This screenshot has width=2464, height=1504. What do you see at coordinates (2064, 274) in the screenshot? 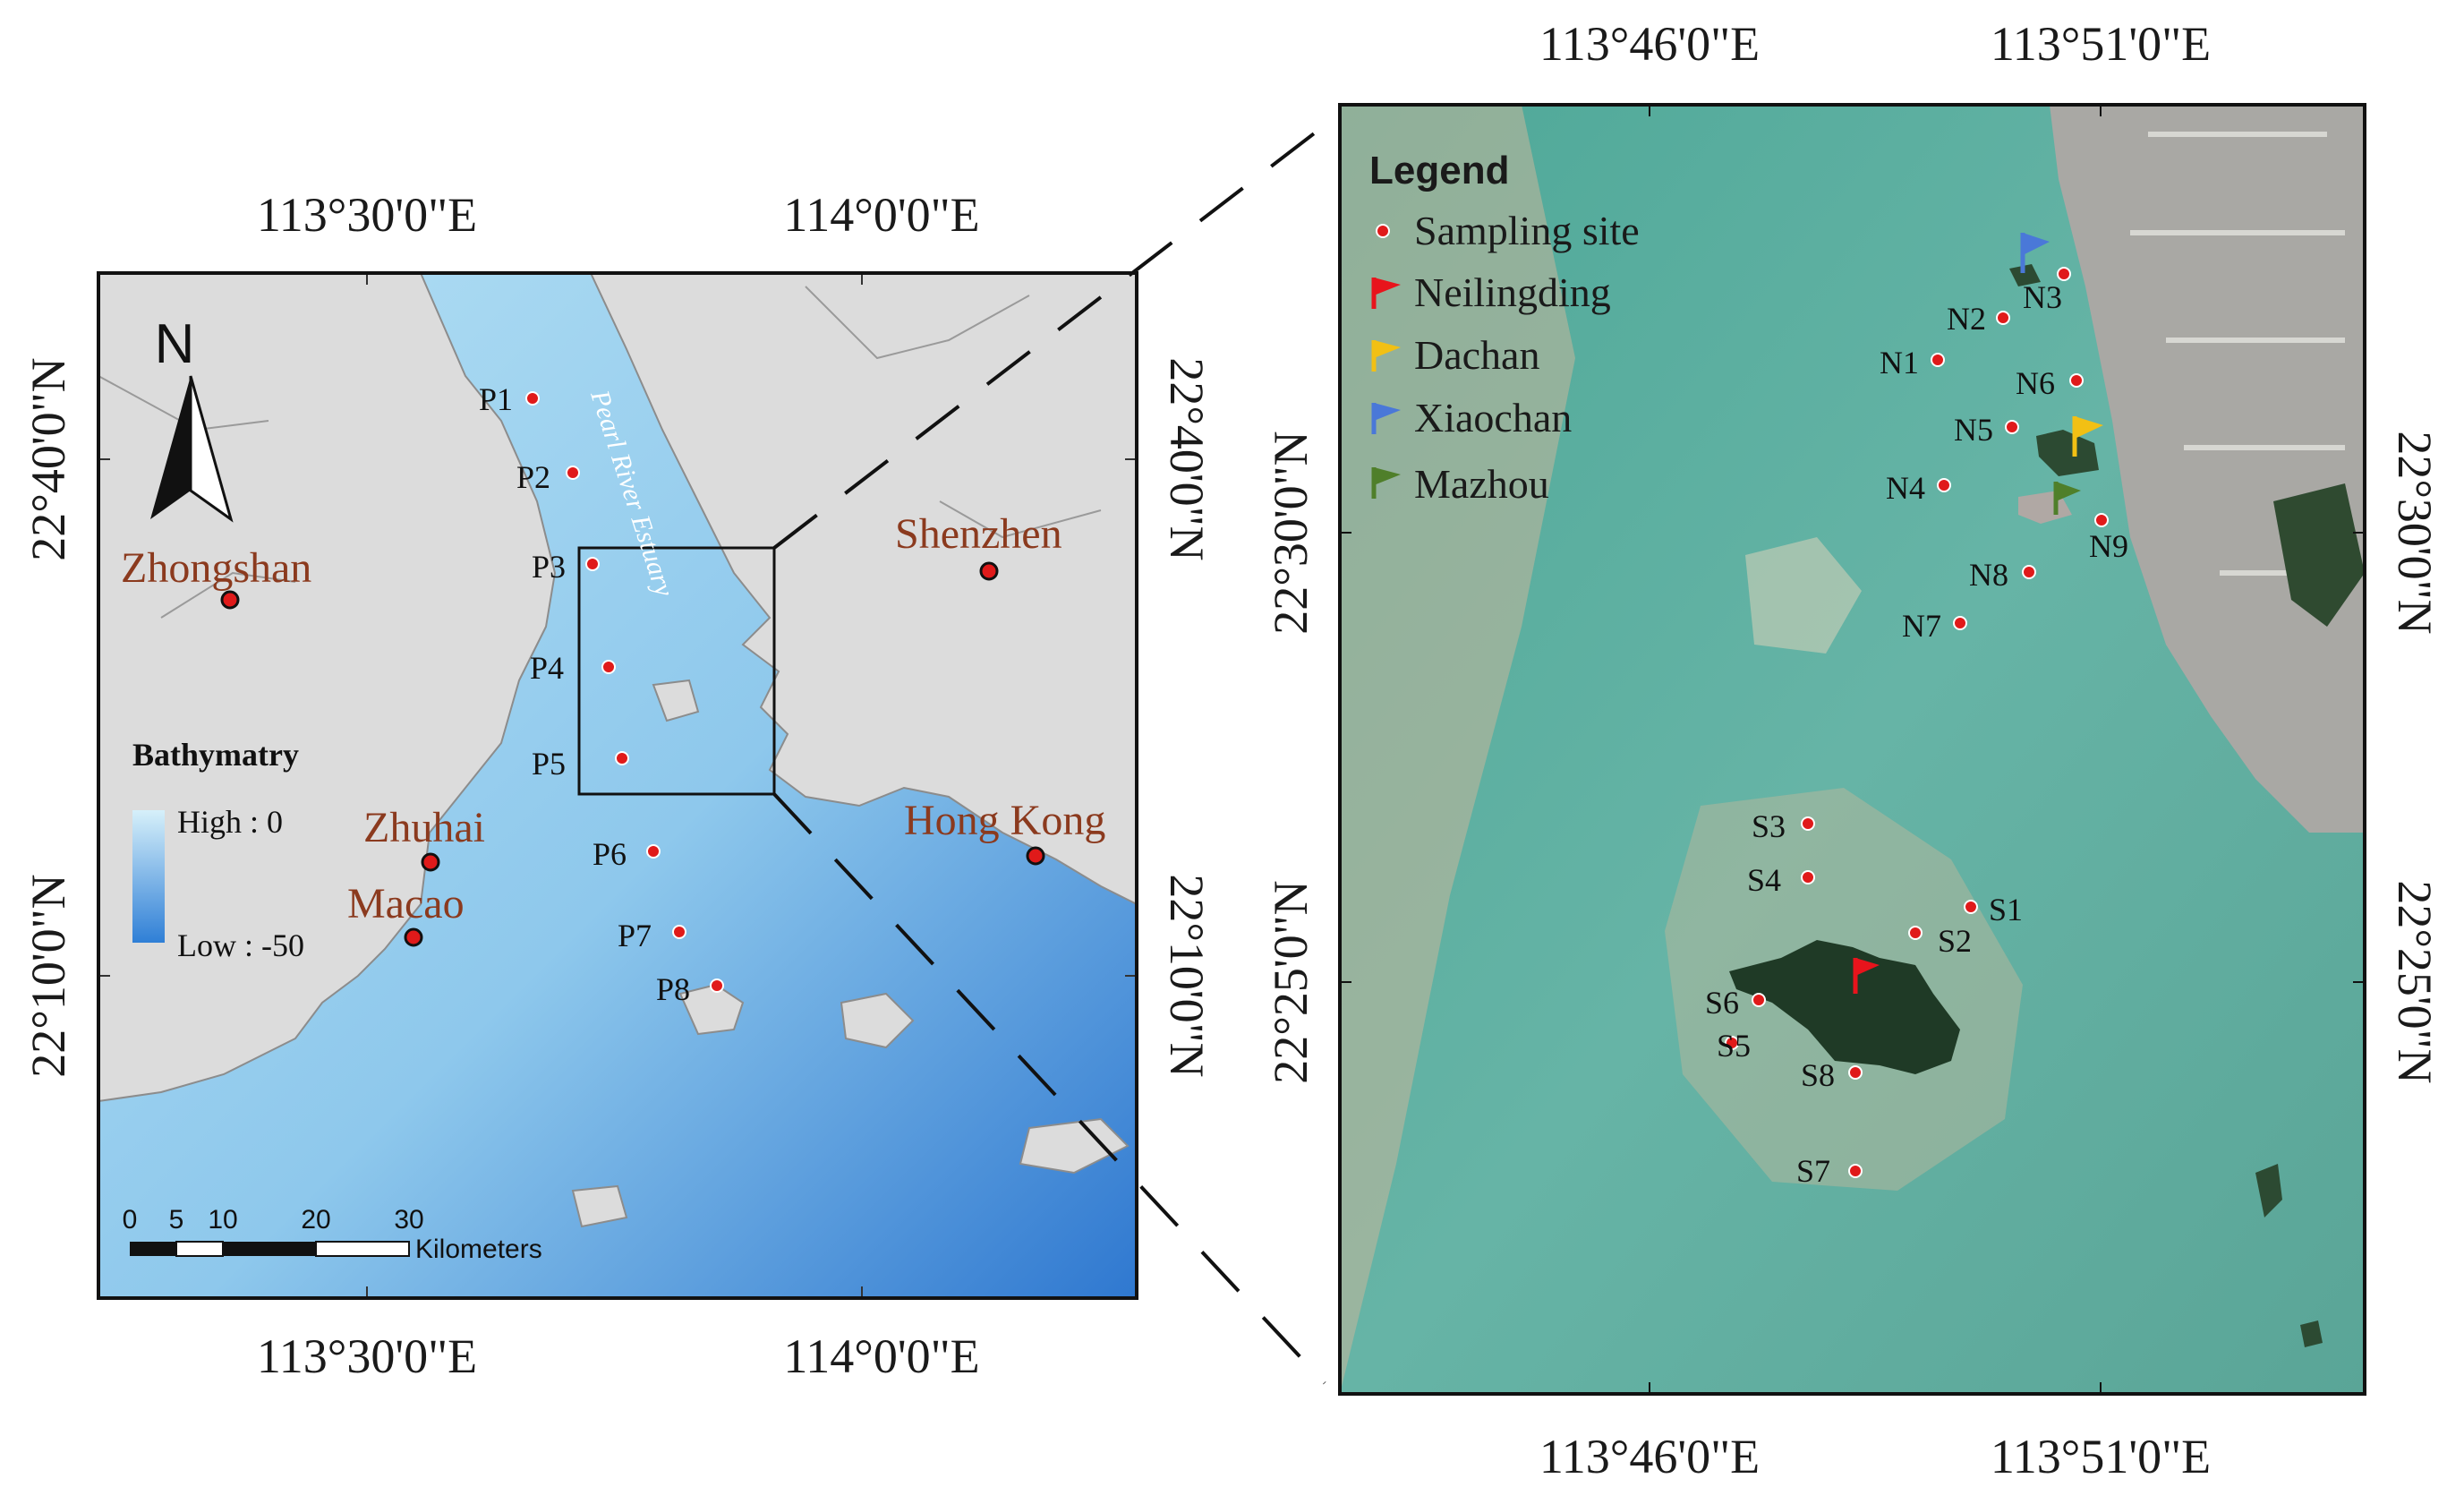
I see `site-marker-n3` at bounding box center [2064, 274].